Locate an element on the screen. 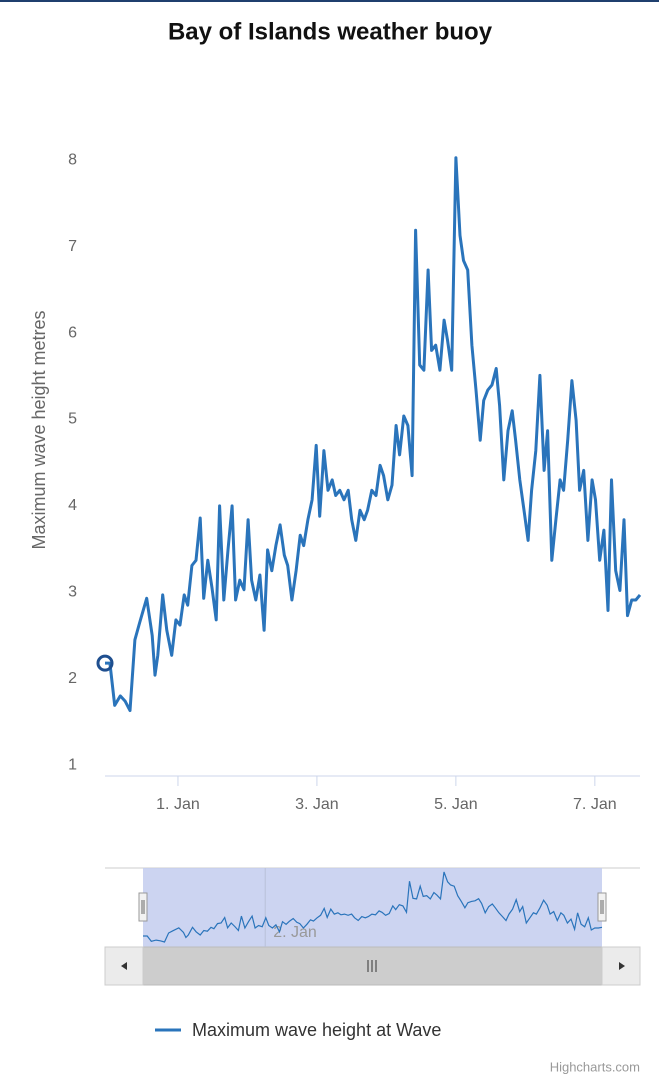  chart-title: Bay of Islands weather buoy is located at coordinates (330, 31).